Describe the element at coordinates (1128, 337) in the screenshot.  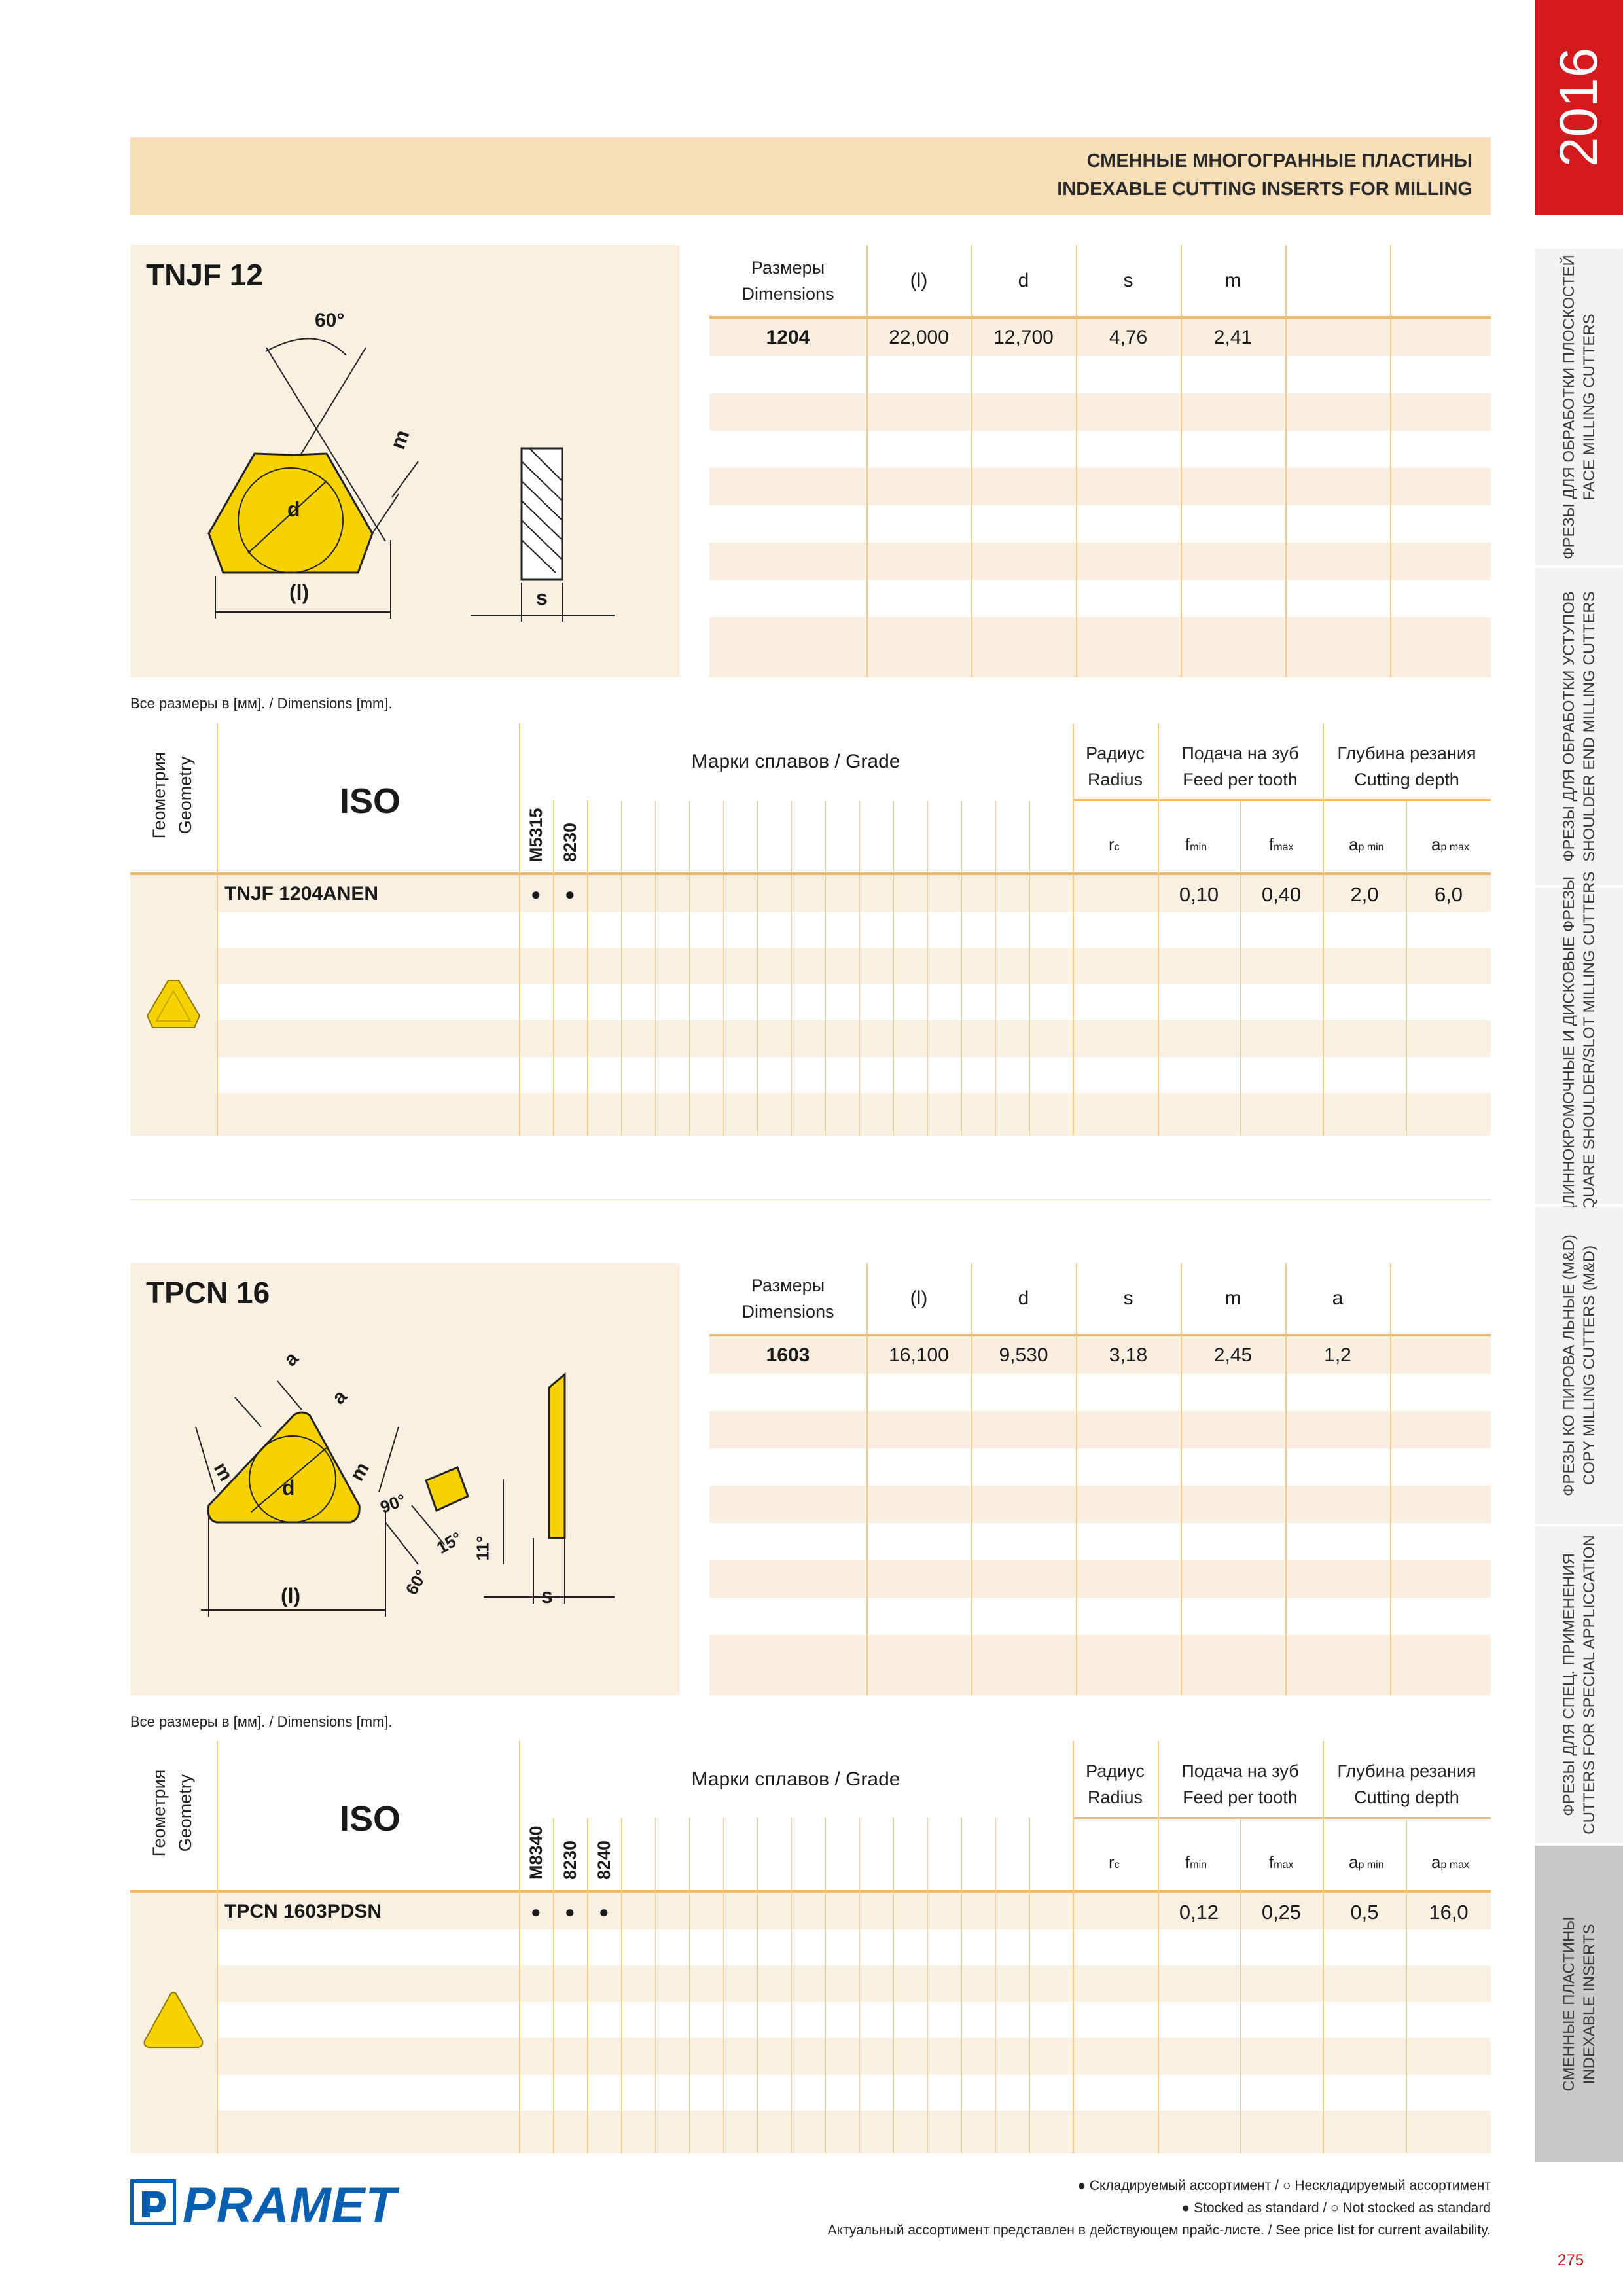
I see `value-cell: 4,76` at that location.